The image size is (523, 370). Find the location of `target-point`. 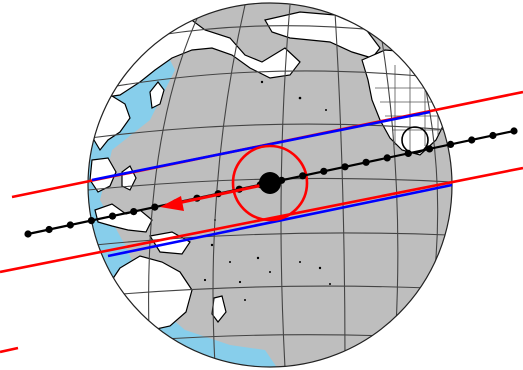

target-point is located at coordinates (270, 183).